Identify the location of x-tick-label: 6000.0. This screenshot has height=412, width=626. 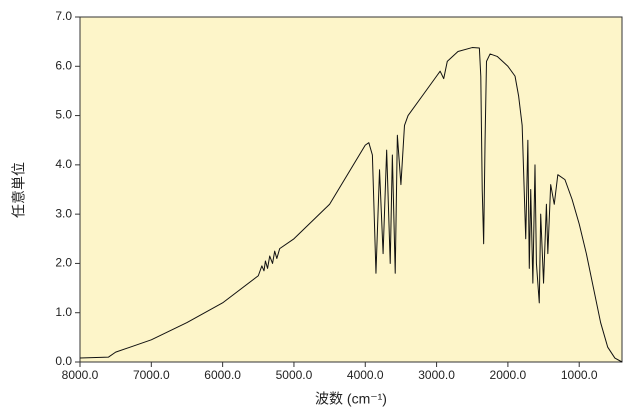
(222, 375).